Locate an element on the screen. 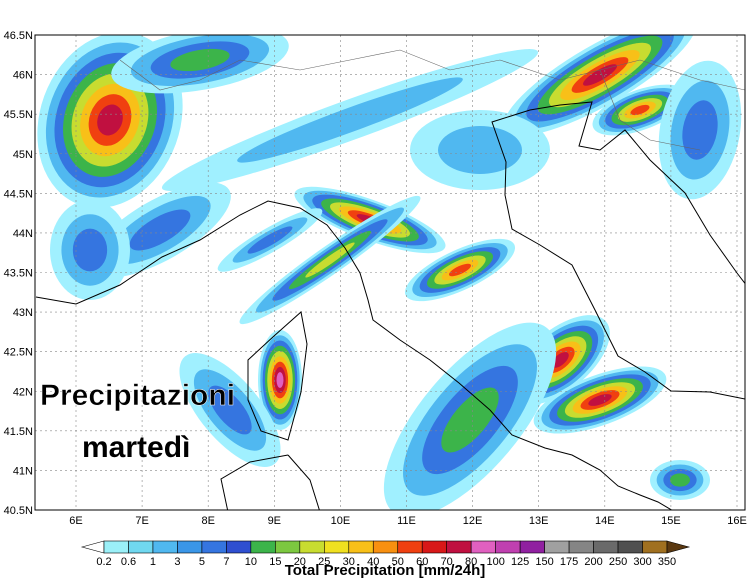 The height and width of the screenshot is (585, 751). colorbar-label: 20 is located at coordinates (300, 562).